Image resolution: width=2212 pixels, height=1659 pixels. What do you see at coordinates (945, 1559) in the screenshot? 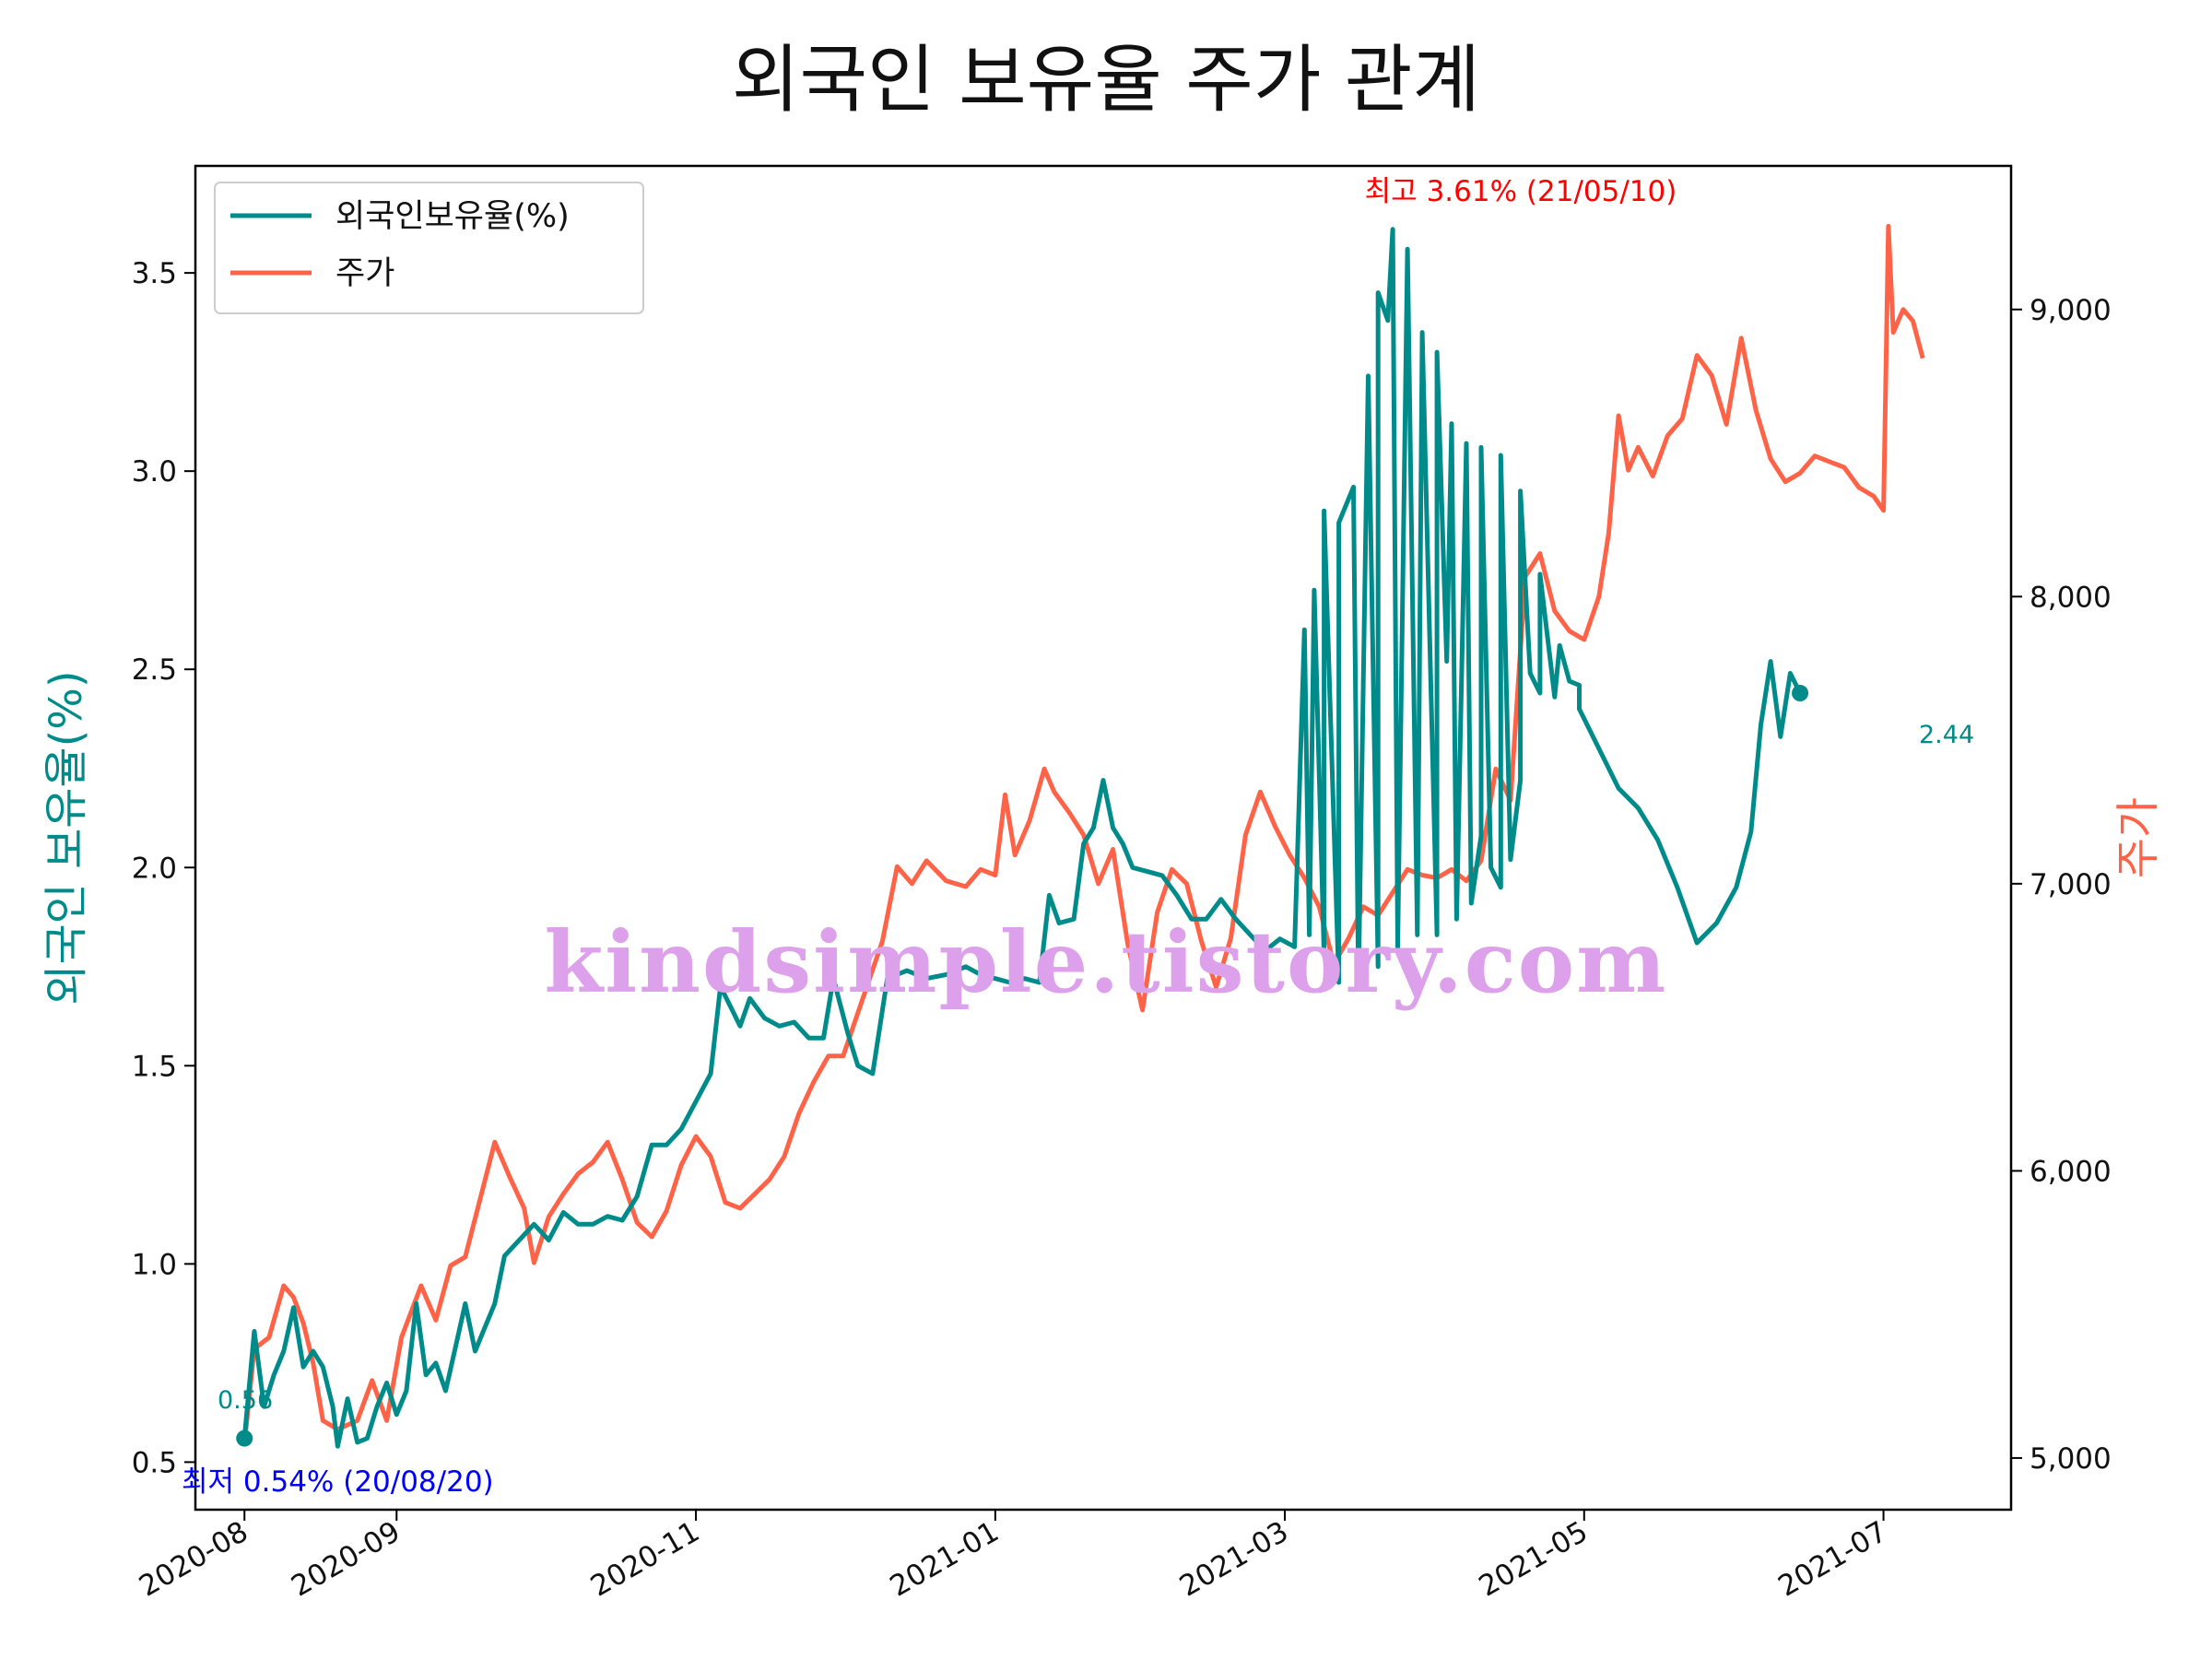
I see `x-tick-label: 2021-01` at bounding box center [945, 1559].